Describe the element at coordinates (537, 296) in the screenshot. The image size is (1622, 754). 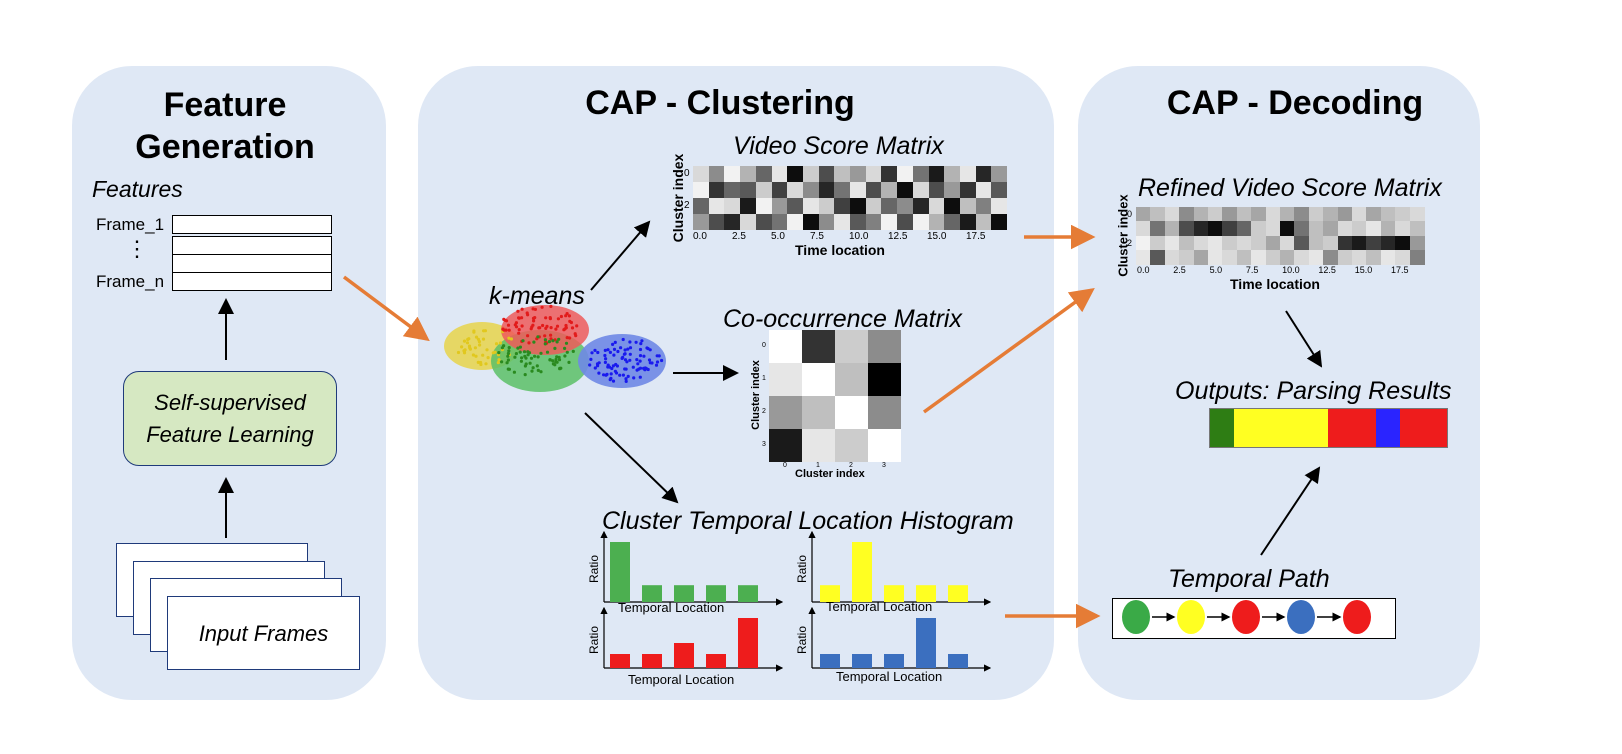
I see `kmeans-label: k-means` at that location.